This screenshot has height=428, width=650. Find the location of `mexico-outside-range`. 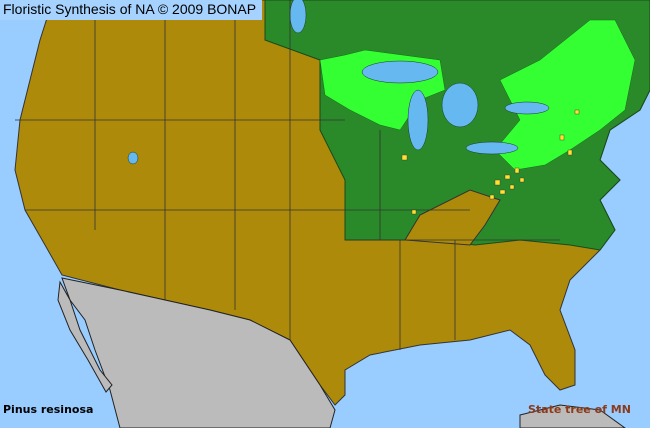

mexico-outside-range is located at coordinates (198, 352).